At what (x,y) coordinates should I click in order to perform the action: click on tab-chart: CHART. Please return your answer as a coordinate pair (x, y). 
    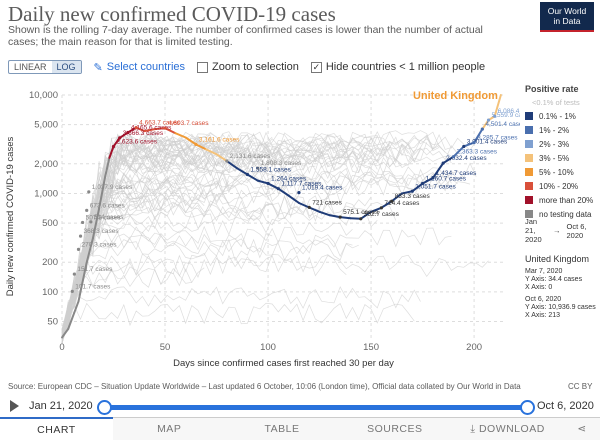
    Looking at the image, I should click on (56, 428).